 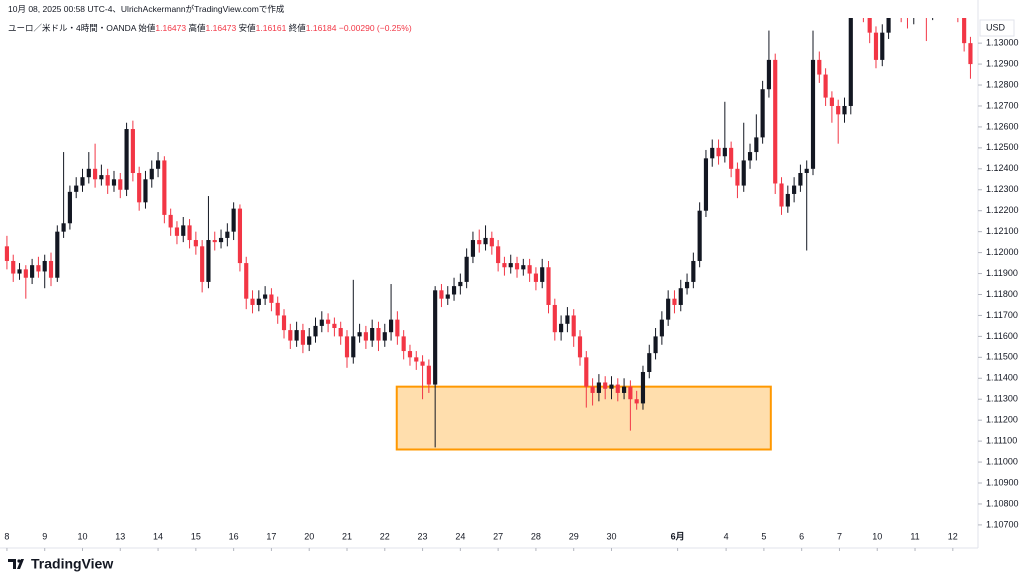 I want to click on y-tick-label: 1.11000, so click(x=1002, y=461).